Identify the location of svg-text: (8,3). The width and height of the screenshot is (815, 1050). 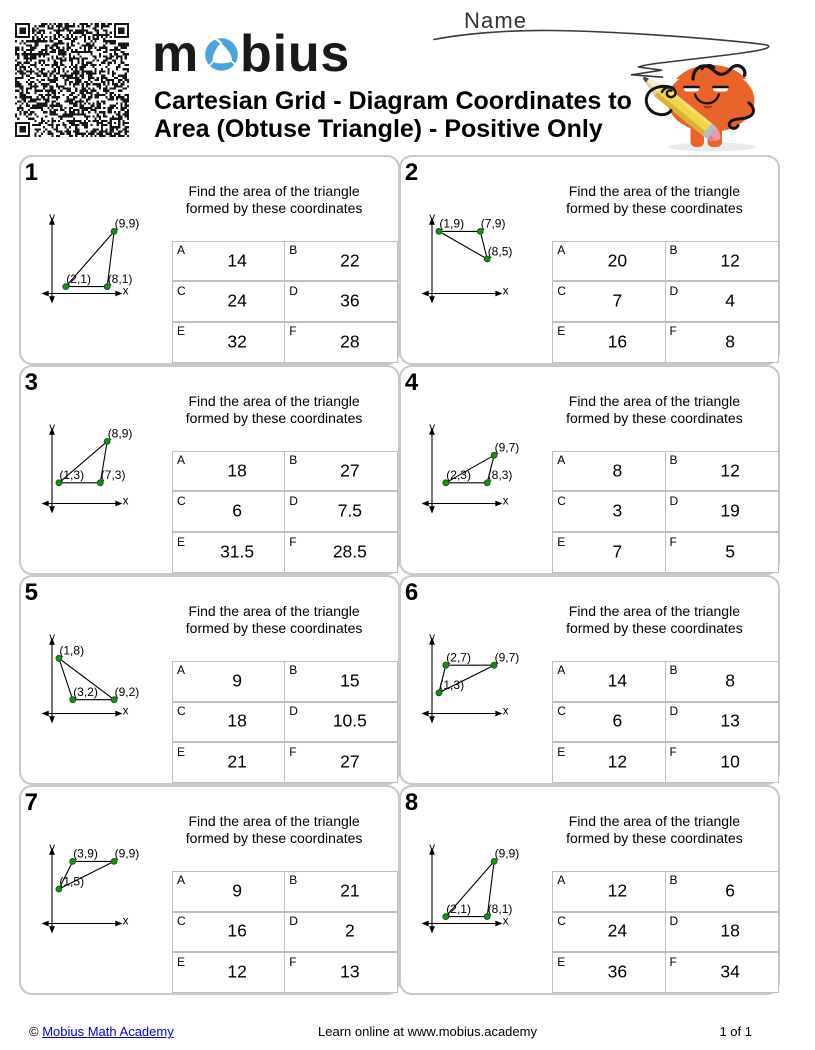
(500, 475).